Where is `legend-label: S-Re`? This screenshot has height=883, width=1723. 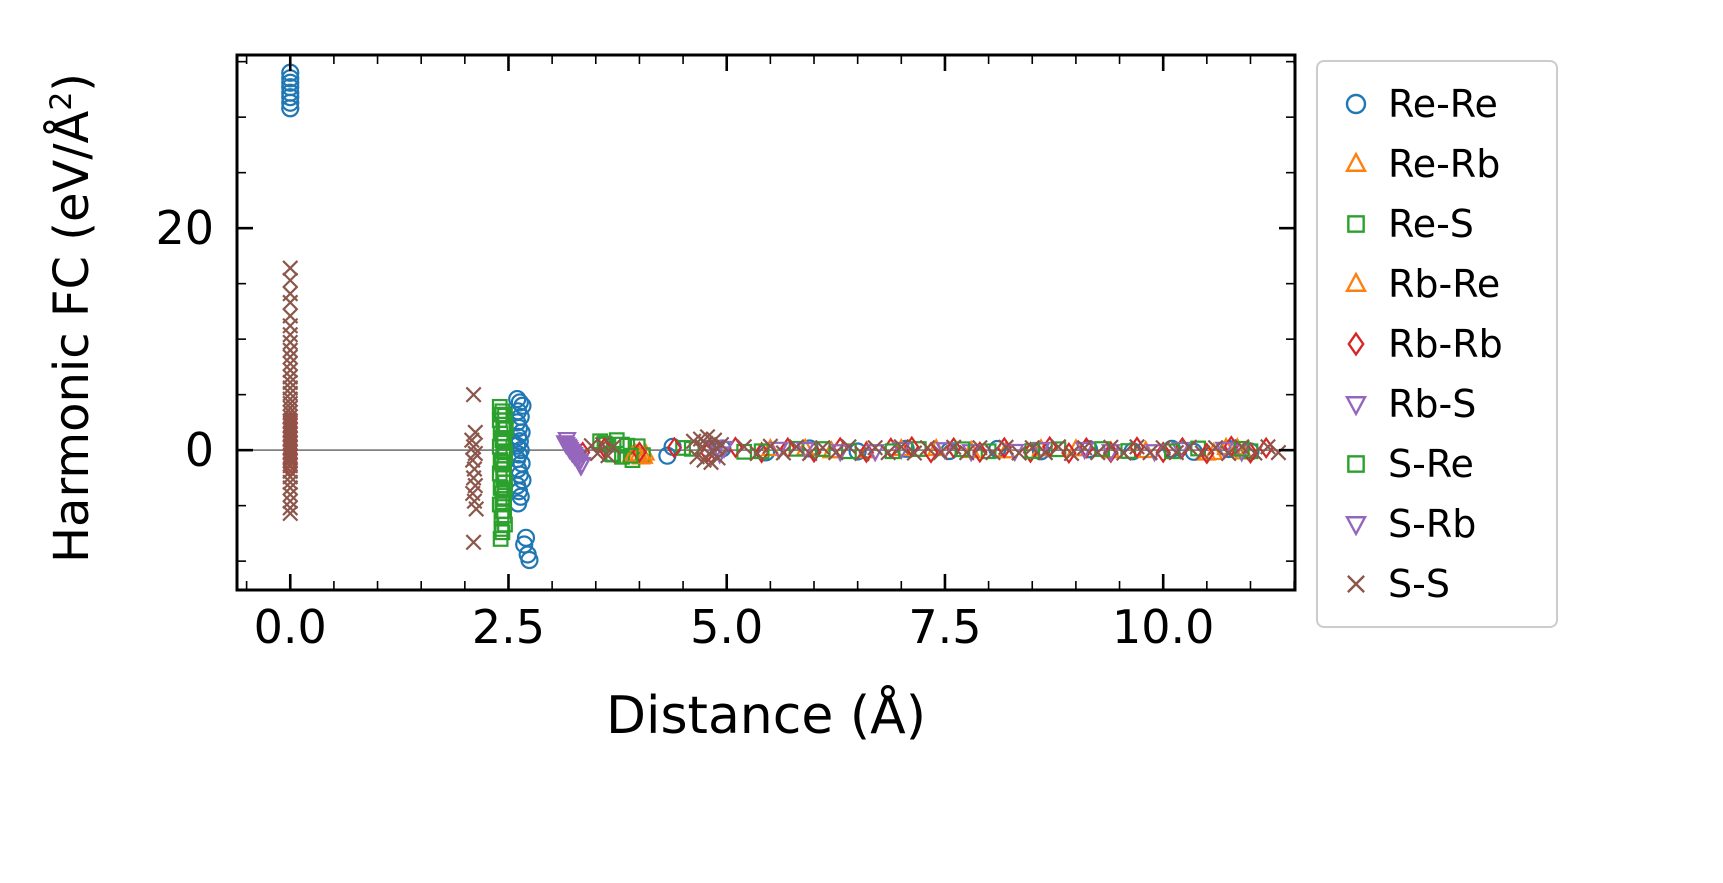 legend-label: S-Re is located at coordinates (1431, 464).